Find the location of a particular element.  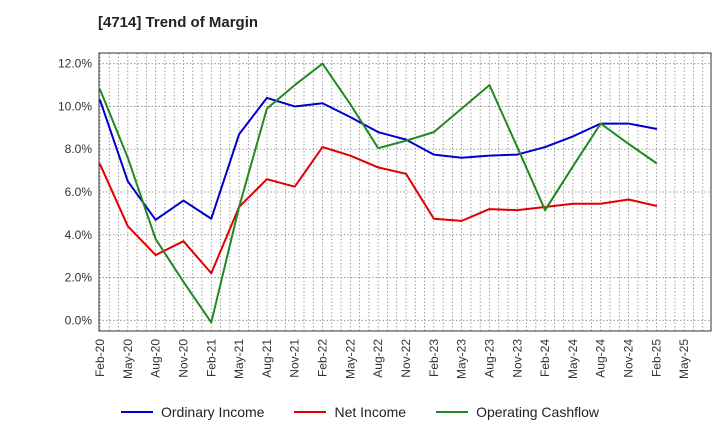

x-tick-label: Aug-24 is located at coordinates (601, 358).